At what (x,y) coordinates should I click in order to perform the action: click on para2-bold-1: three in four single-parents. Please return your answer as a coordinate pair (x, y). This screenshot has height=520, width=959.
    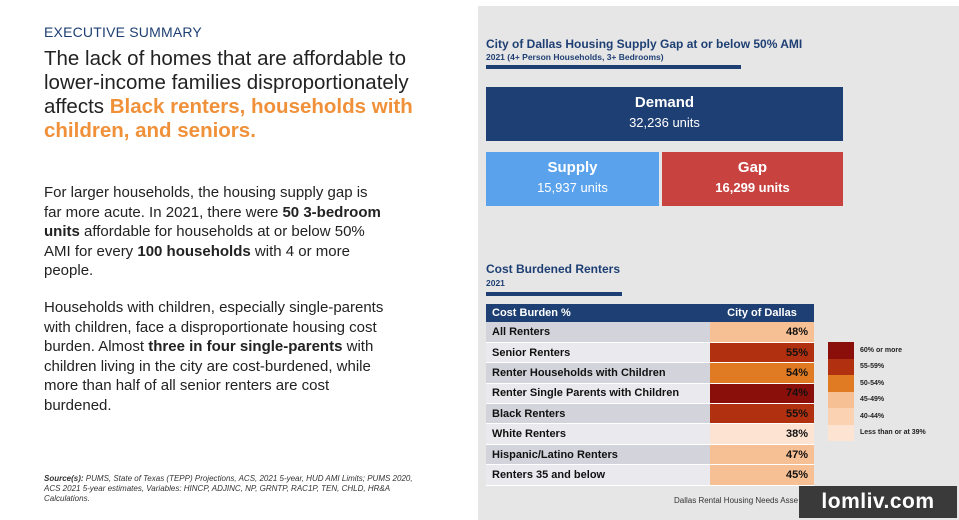
    Looking at the image, I should click on (245, 346).